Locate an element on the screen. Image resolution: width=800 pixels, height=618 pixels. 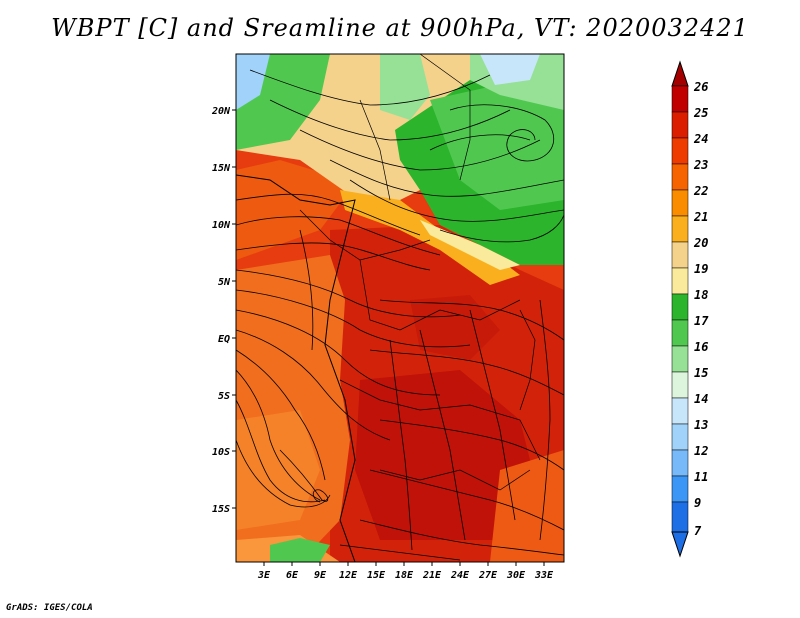
colorbar-label-14: 14 is located at coordinates (701, 399).